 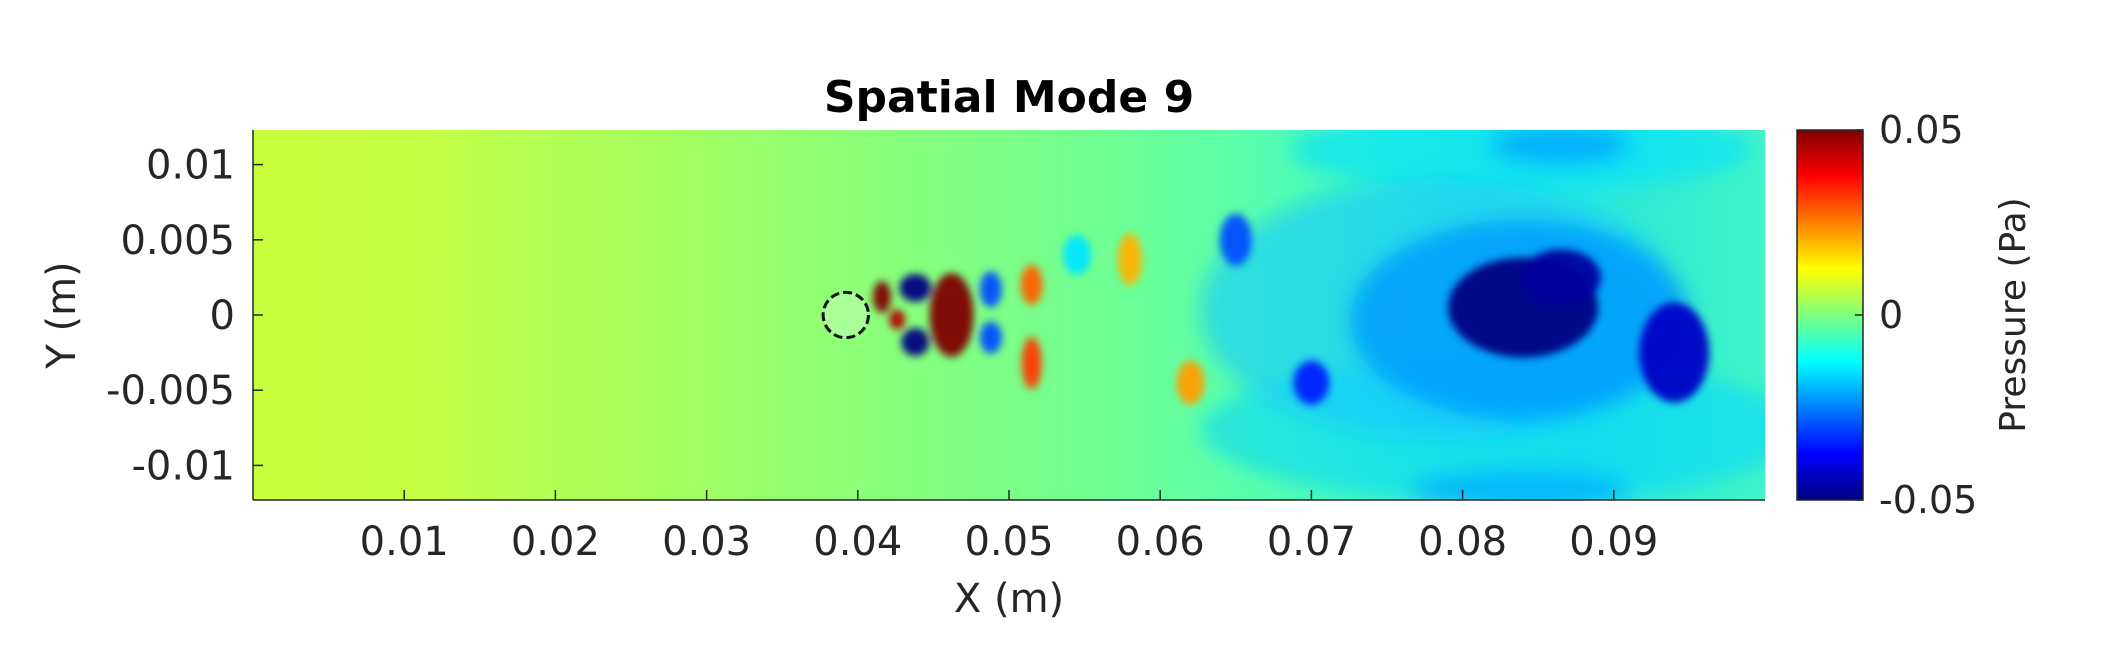 I want to click on colorbar-gradient, so click(x=1830, y=315).